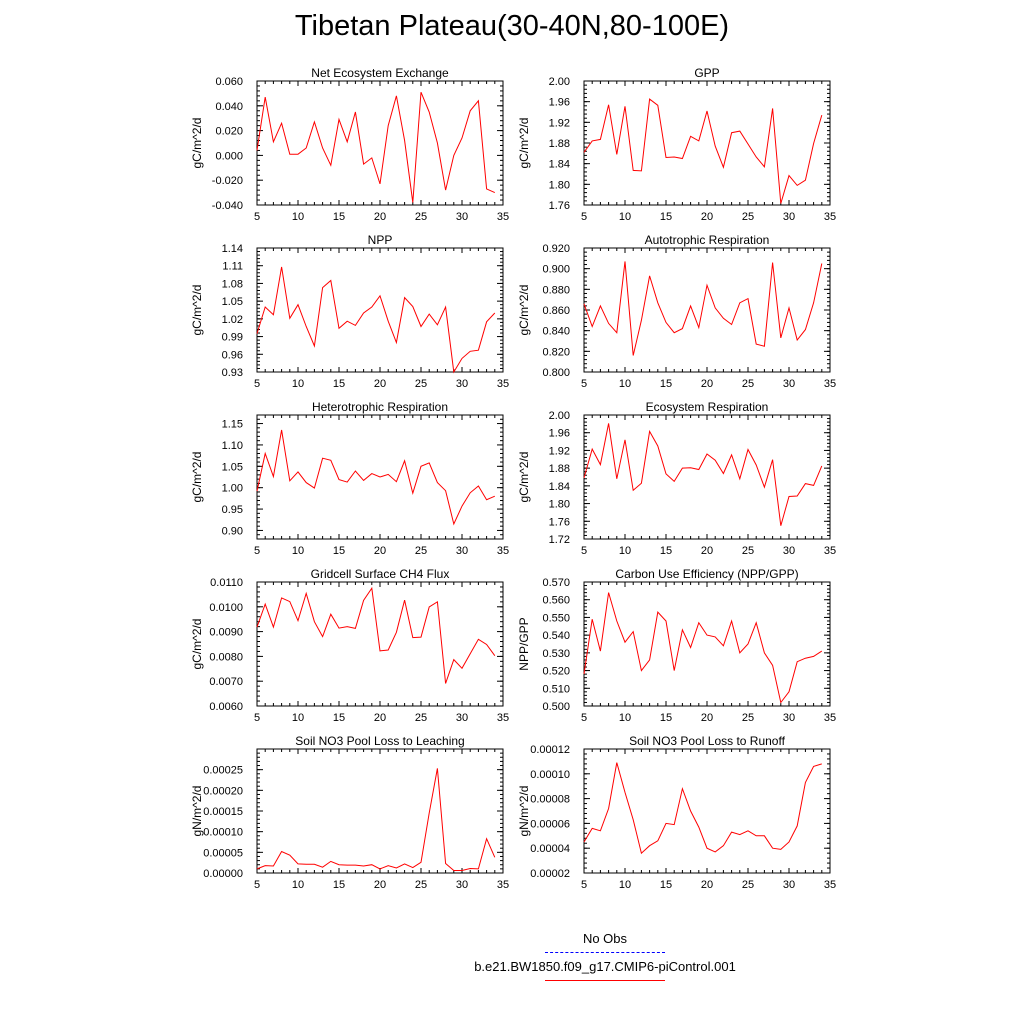 The width and height of the screenshot is (1024, 1024). Describe the element at coordinates (556, 332) in the screenshot. I see `y-tick-label: 0.840` at that location.